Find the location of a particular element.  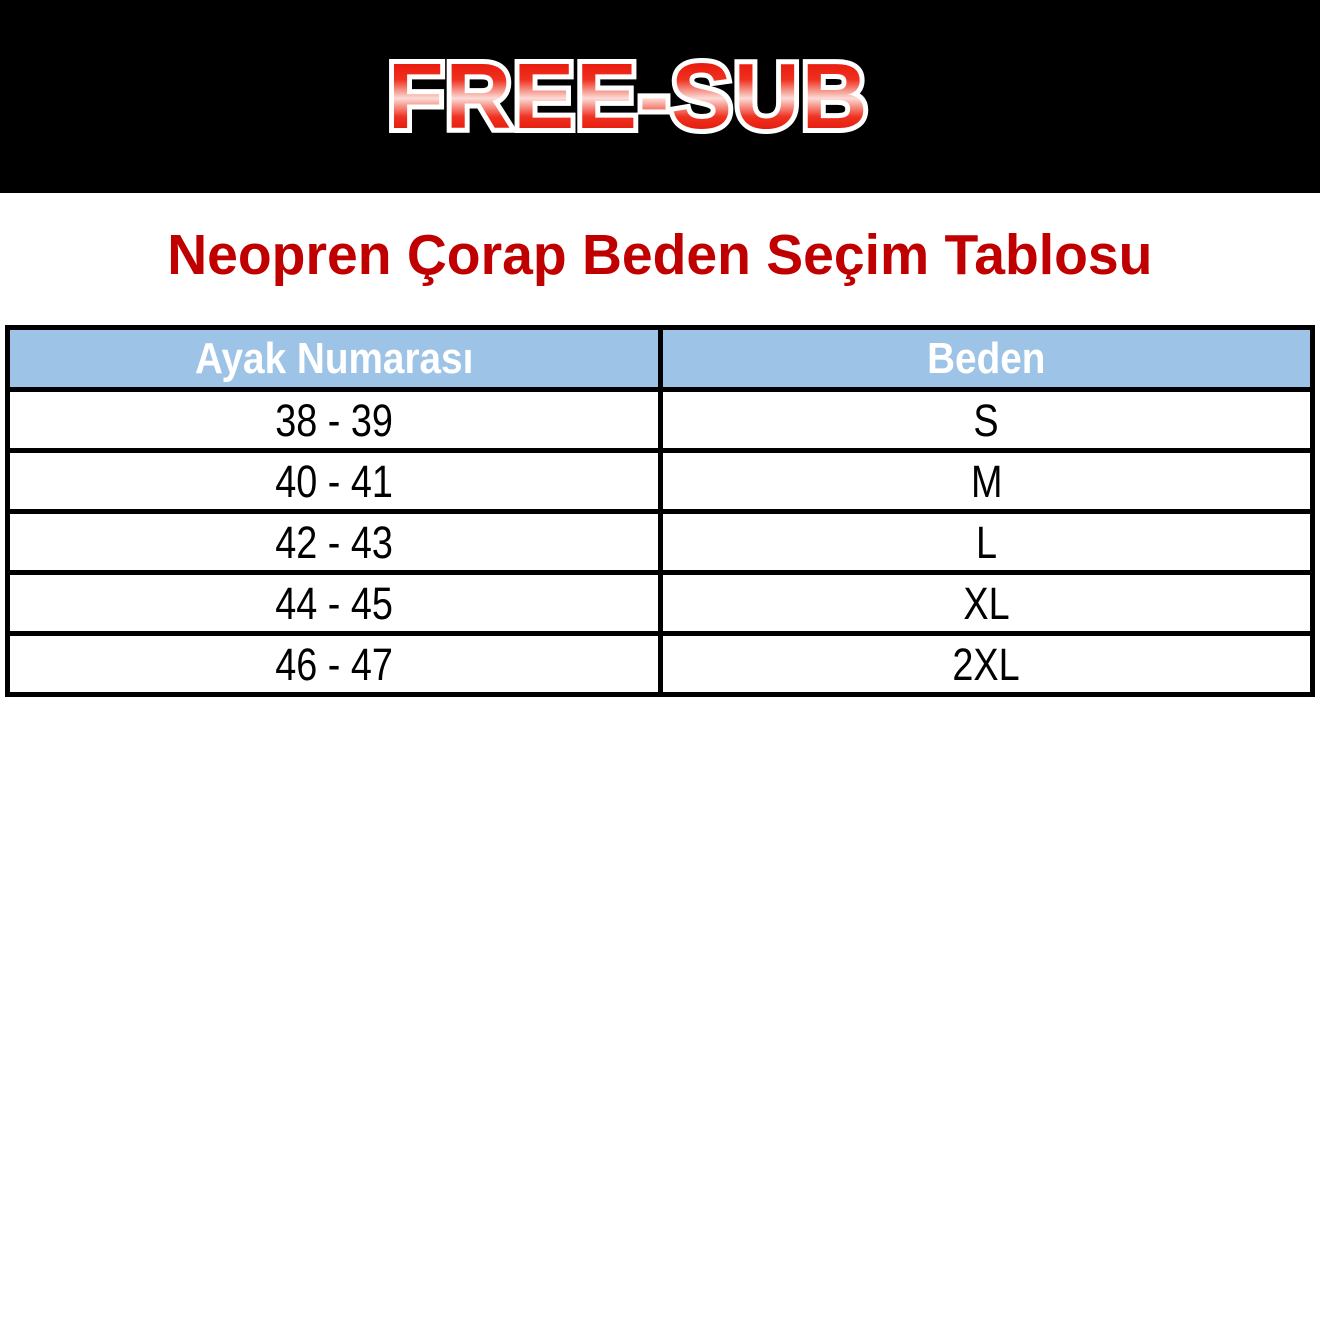

size-cell: 2XL is located at coordinates (986, 664).